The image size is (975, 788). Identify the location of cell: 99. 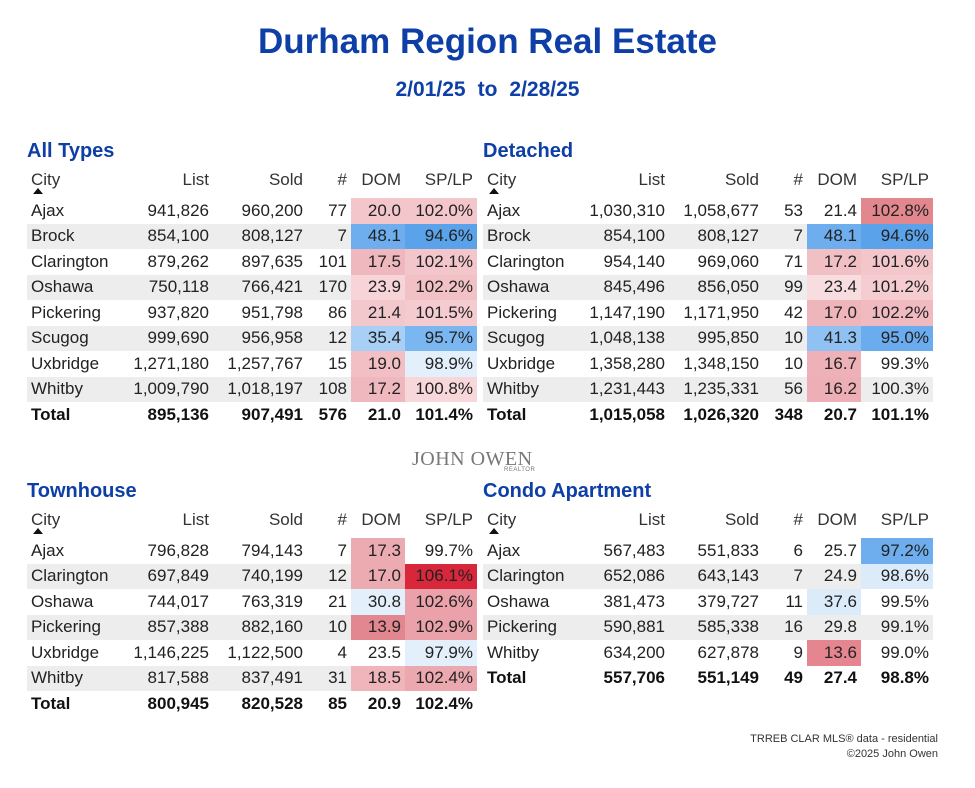
(785, 287).